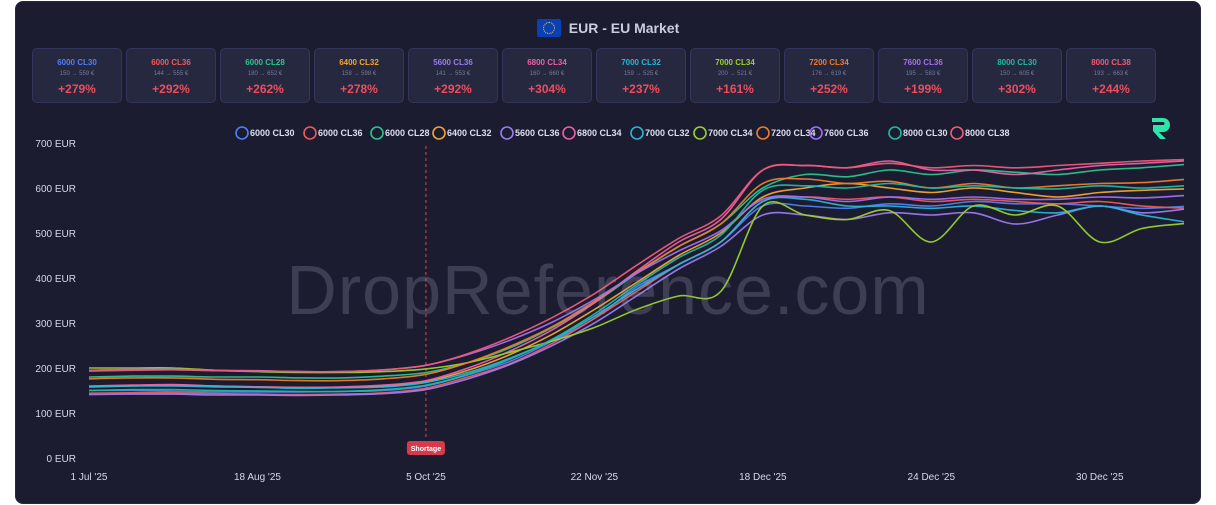  I want to click on y-tick-label: 400 EUR, so click(55, 279).